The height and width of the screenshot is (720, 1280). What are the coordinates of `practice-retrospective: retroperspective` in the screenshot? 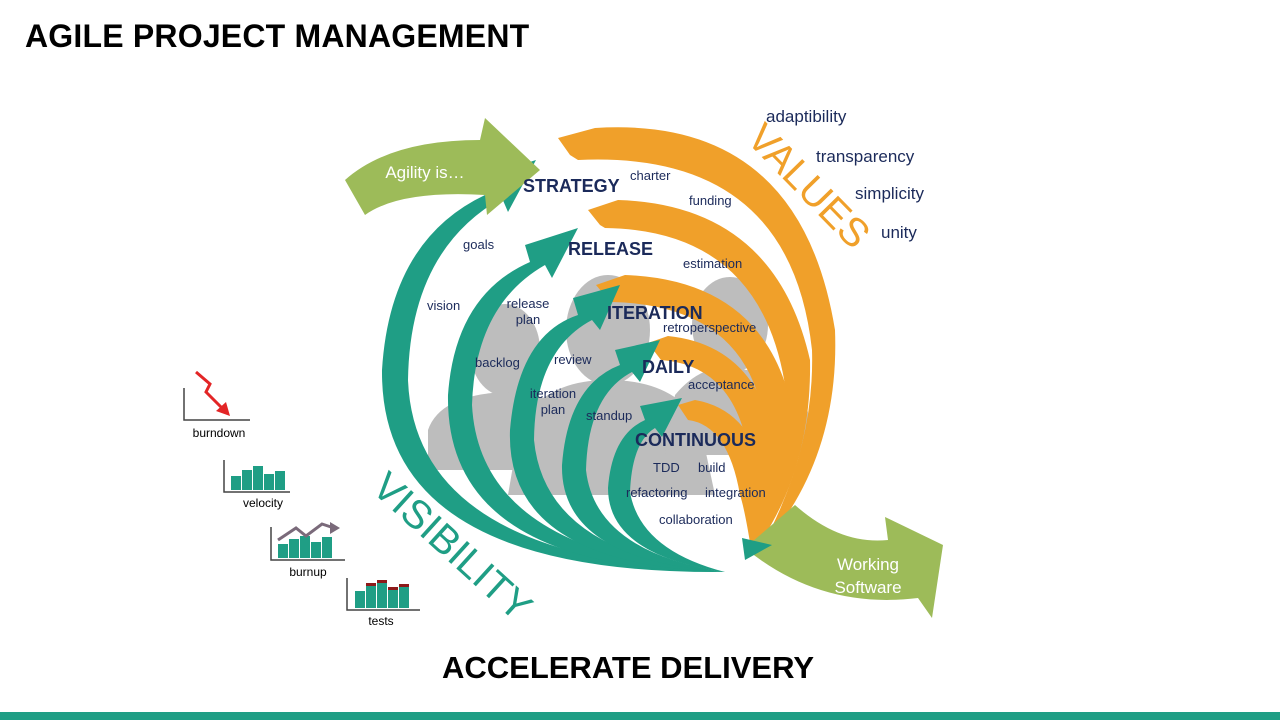 It's located at (709, 327).